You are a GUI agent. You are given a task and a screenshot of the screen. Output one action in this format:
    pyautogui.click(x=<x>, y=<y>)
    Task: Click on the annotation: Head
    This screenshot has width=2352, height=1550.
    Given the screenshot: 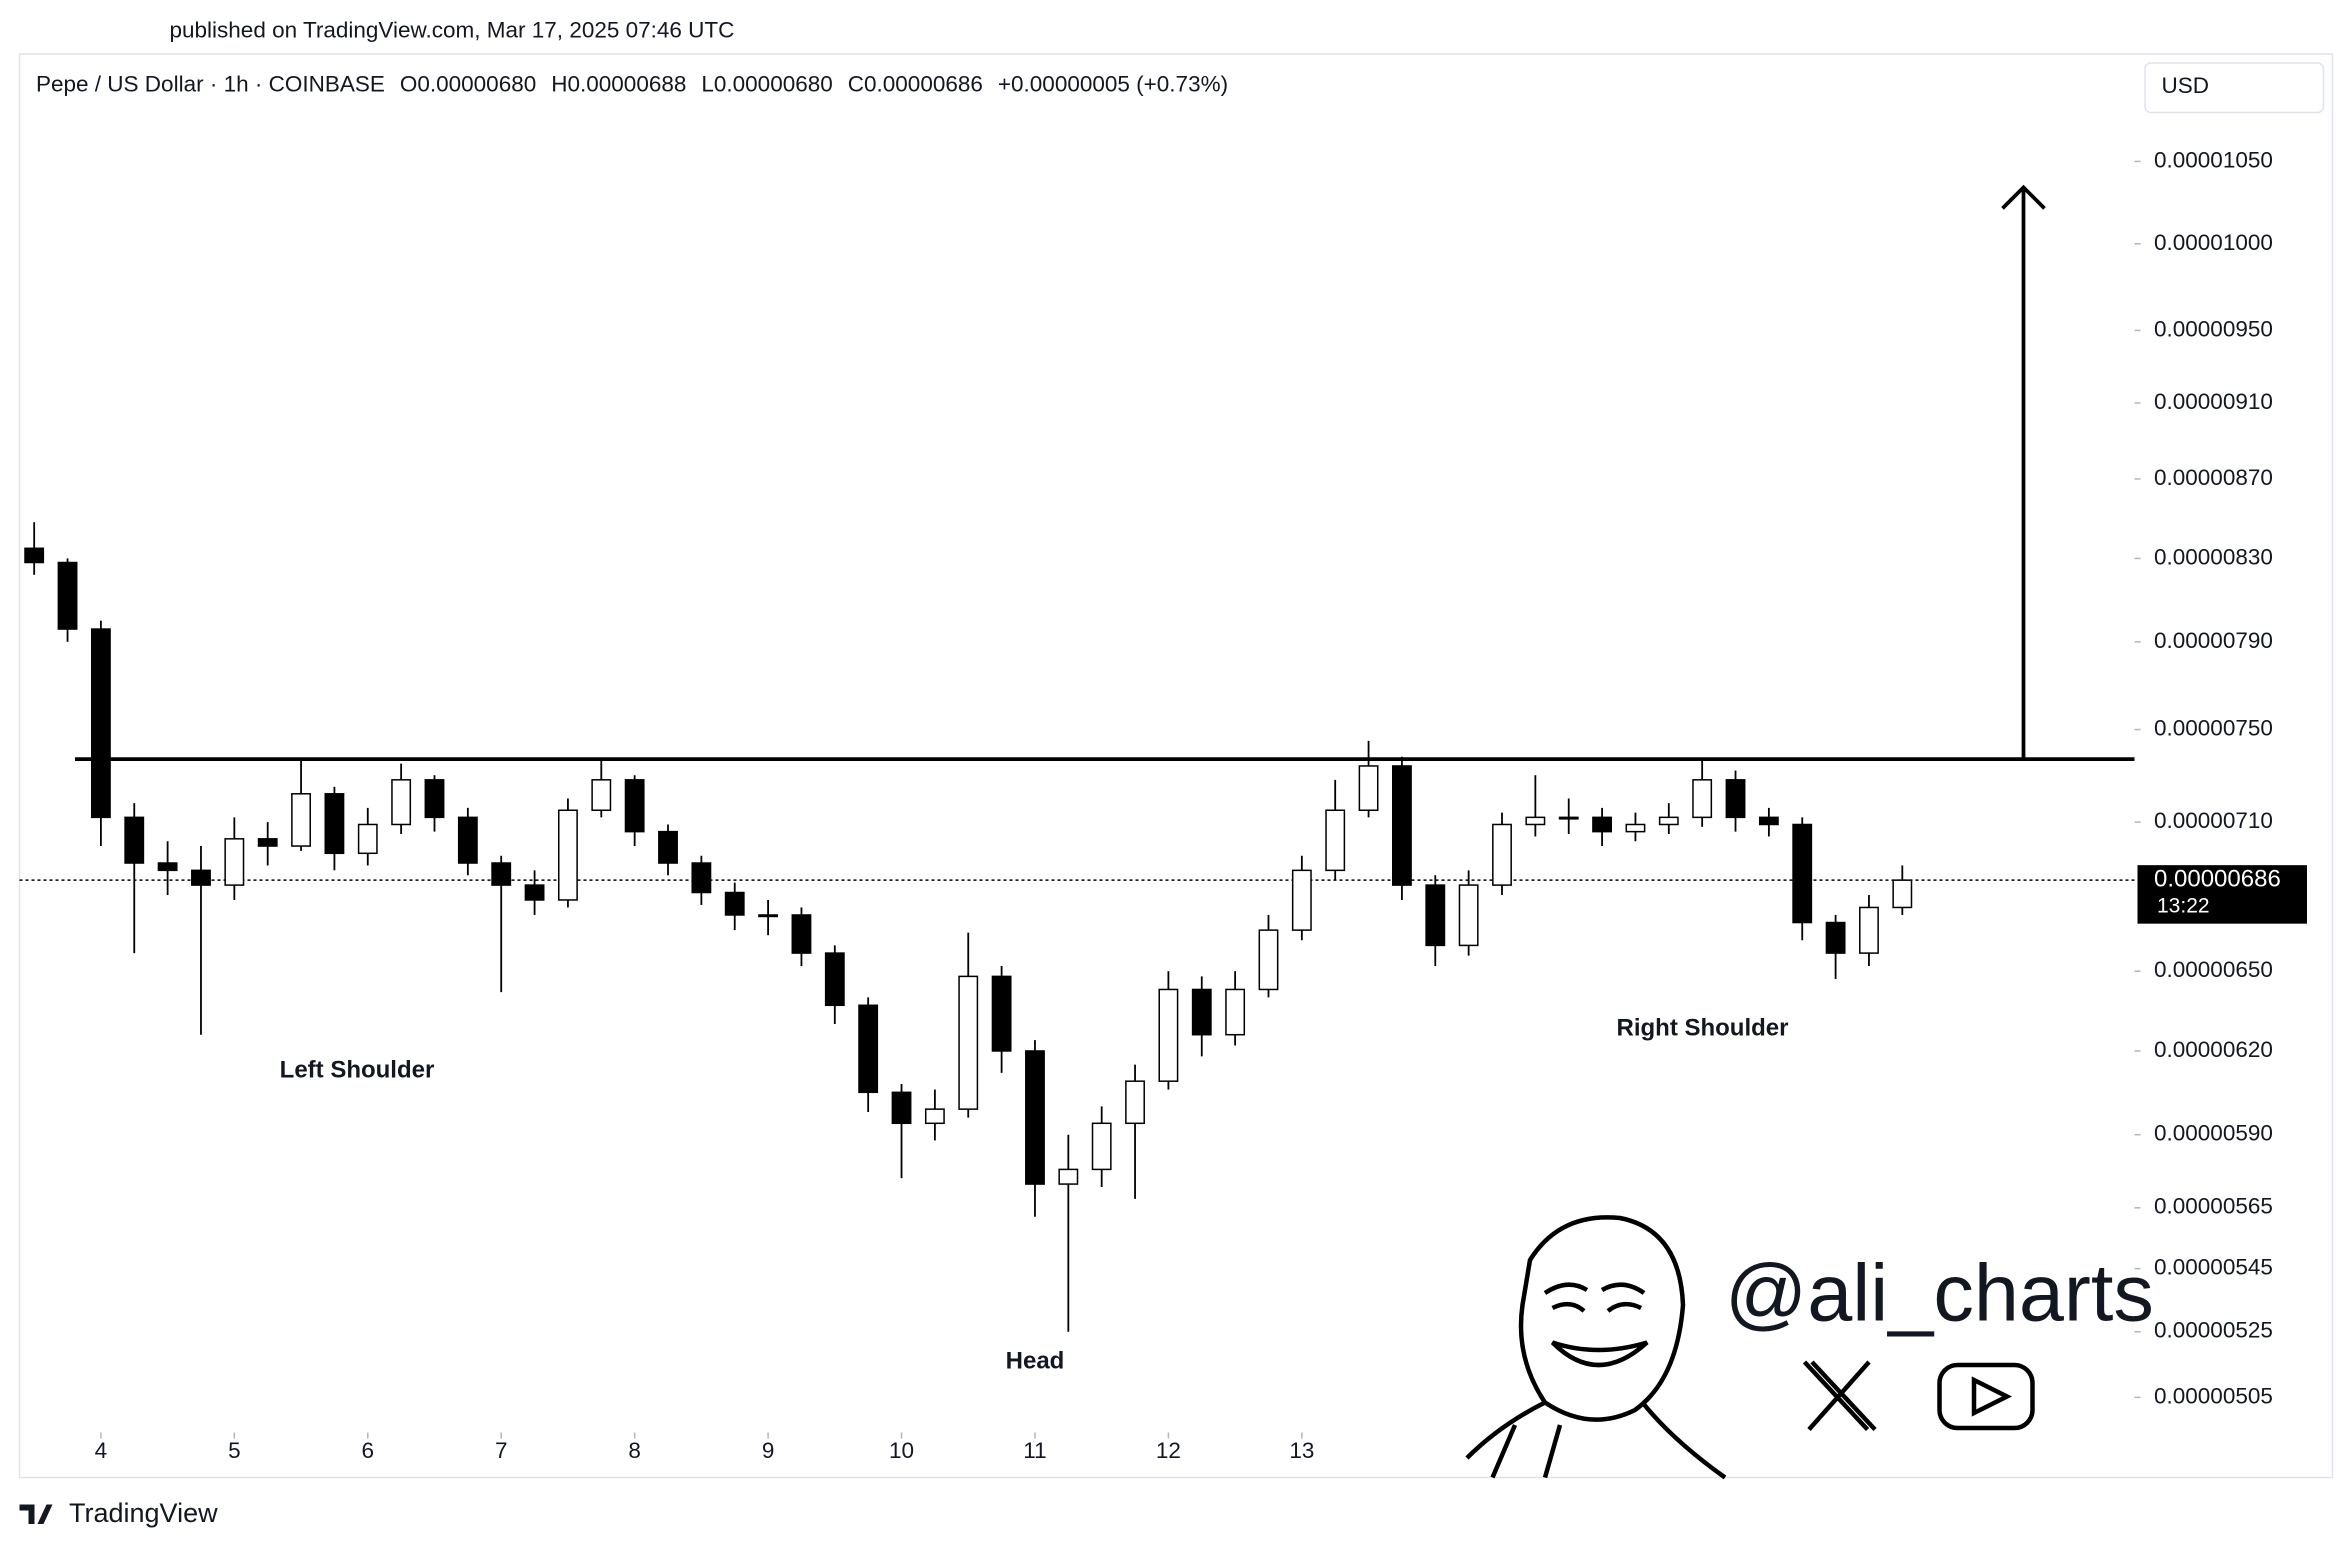 What is the action you would take?
    pyautogui.click(x=1035, y=1360)
    